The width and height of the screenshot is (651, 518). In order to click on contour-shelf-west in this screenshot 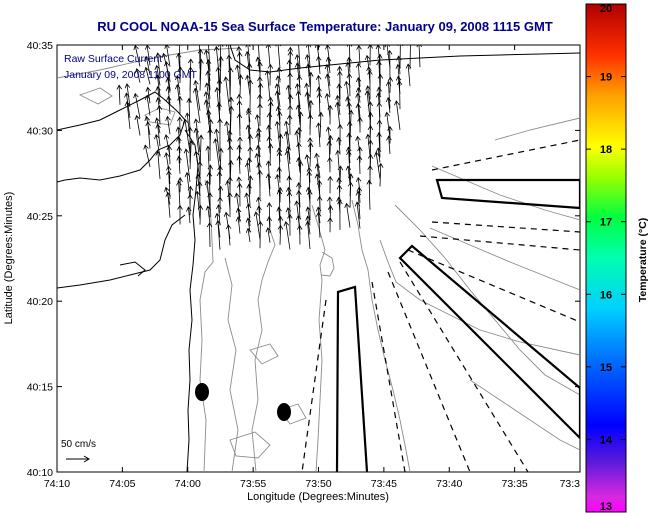, I will do `click(149, 63)`.